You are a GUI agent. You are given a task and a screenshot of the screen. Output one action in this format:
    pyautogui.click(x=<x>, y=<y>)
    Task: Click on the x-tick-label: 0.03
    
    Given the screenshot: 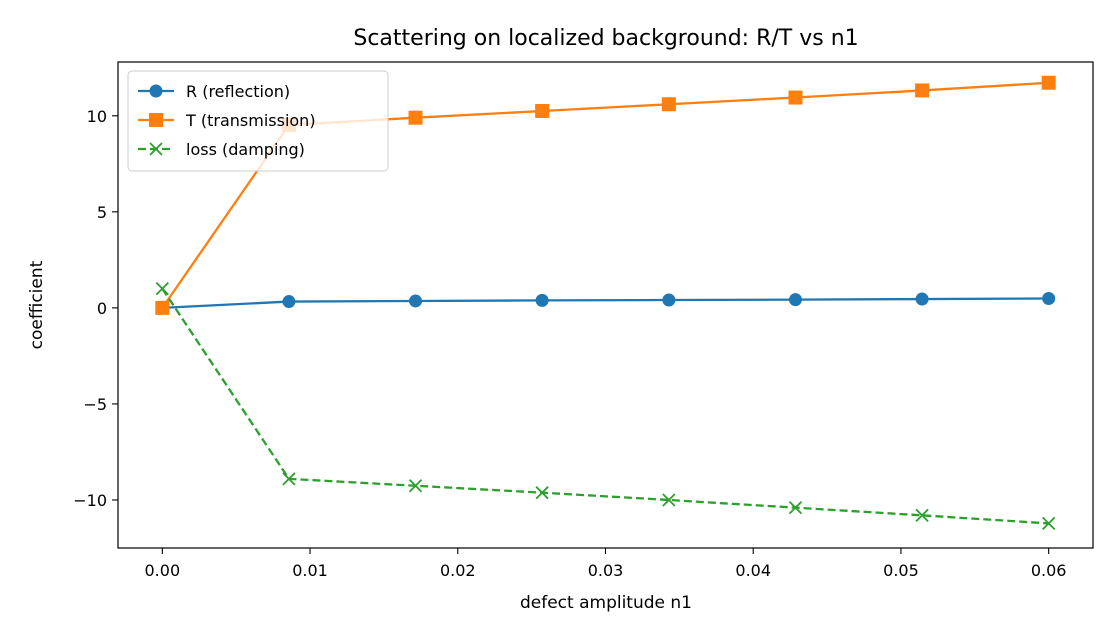 What is the action you would take?
    pyautogui.click(x=606, y=570)
    